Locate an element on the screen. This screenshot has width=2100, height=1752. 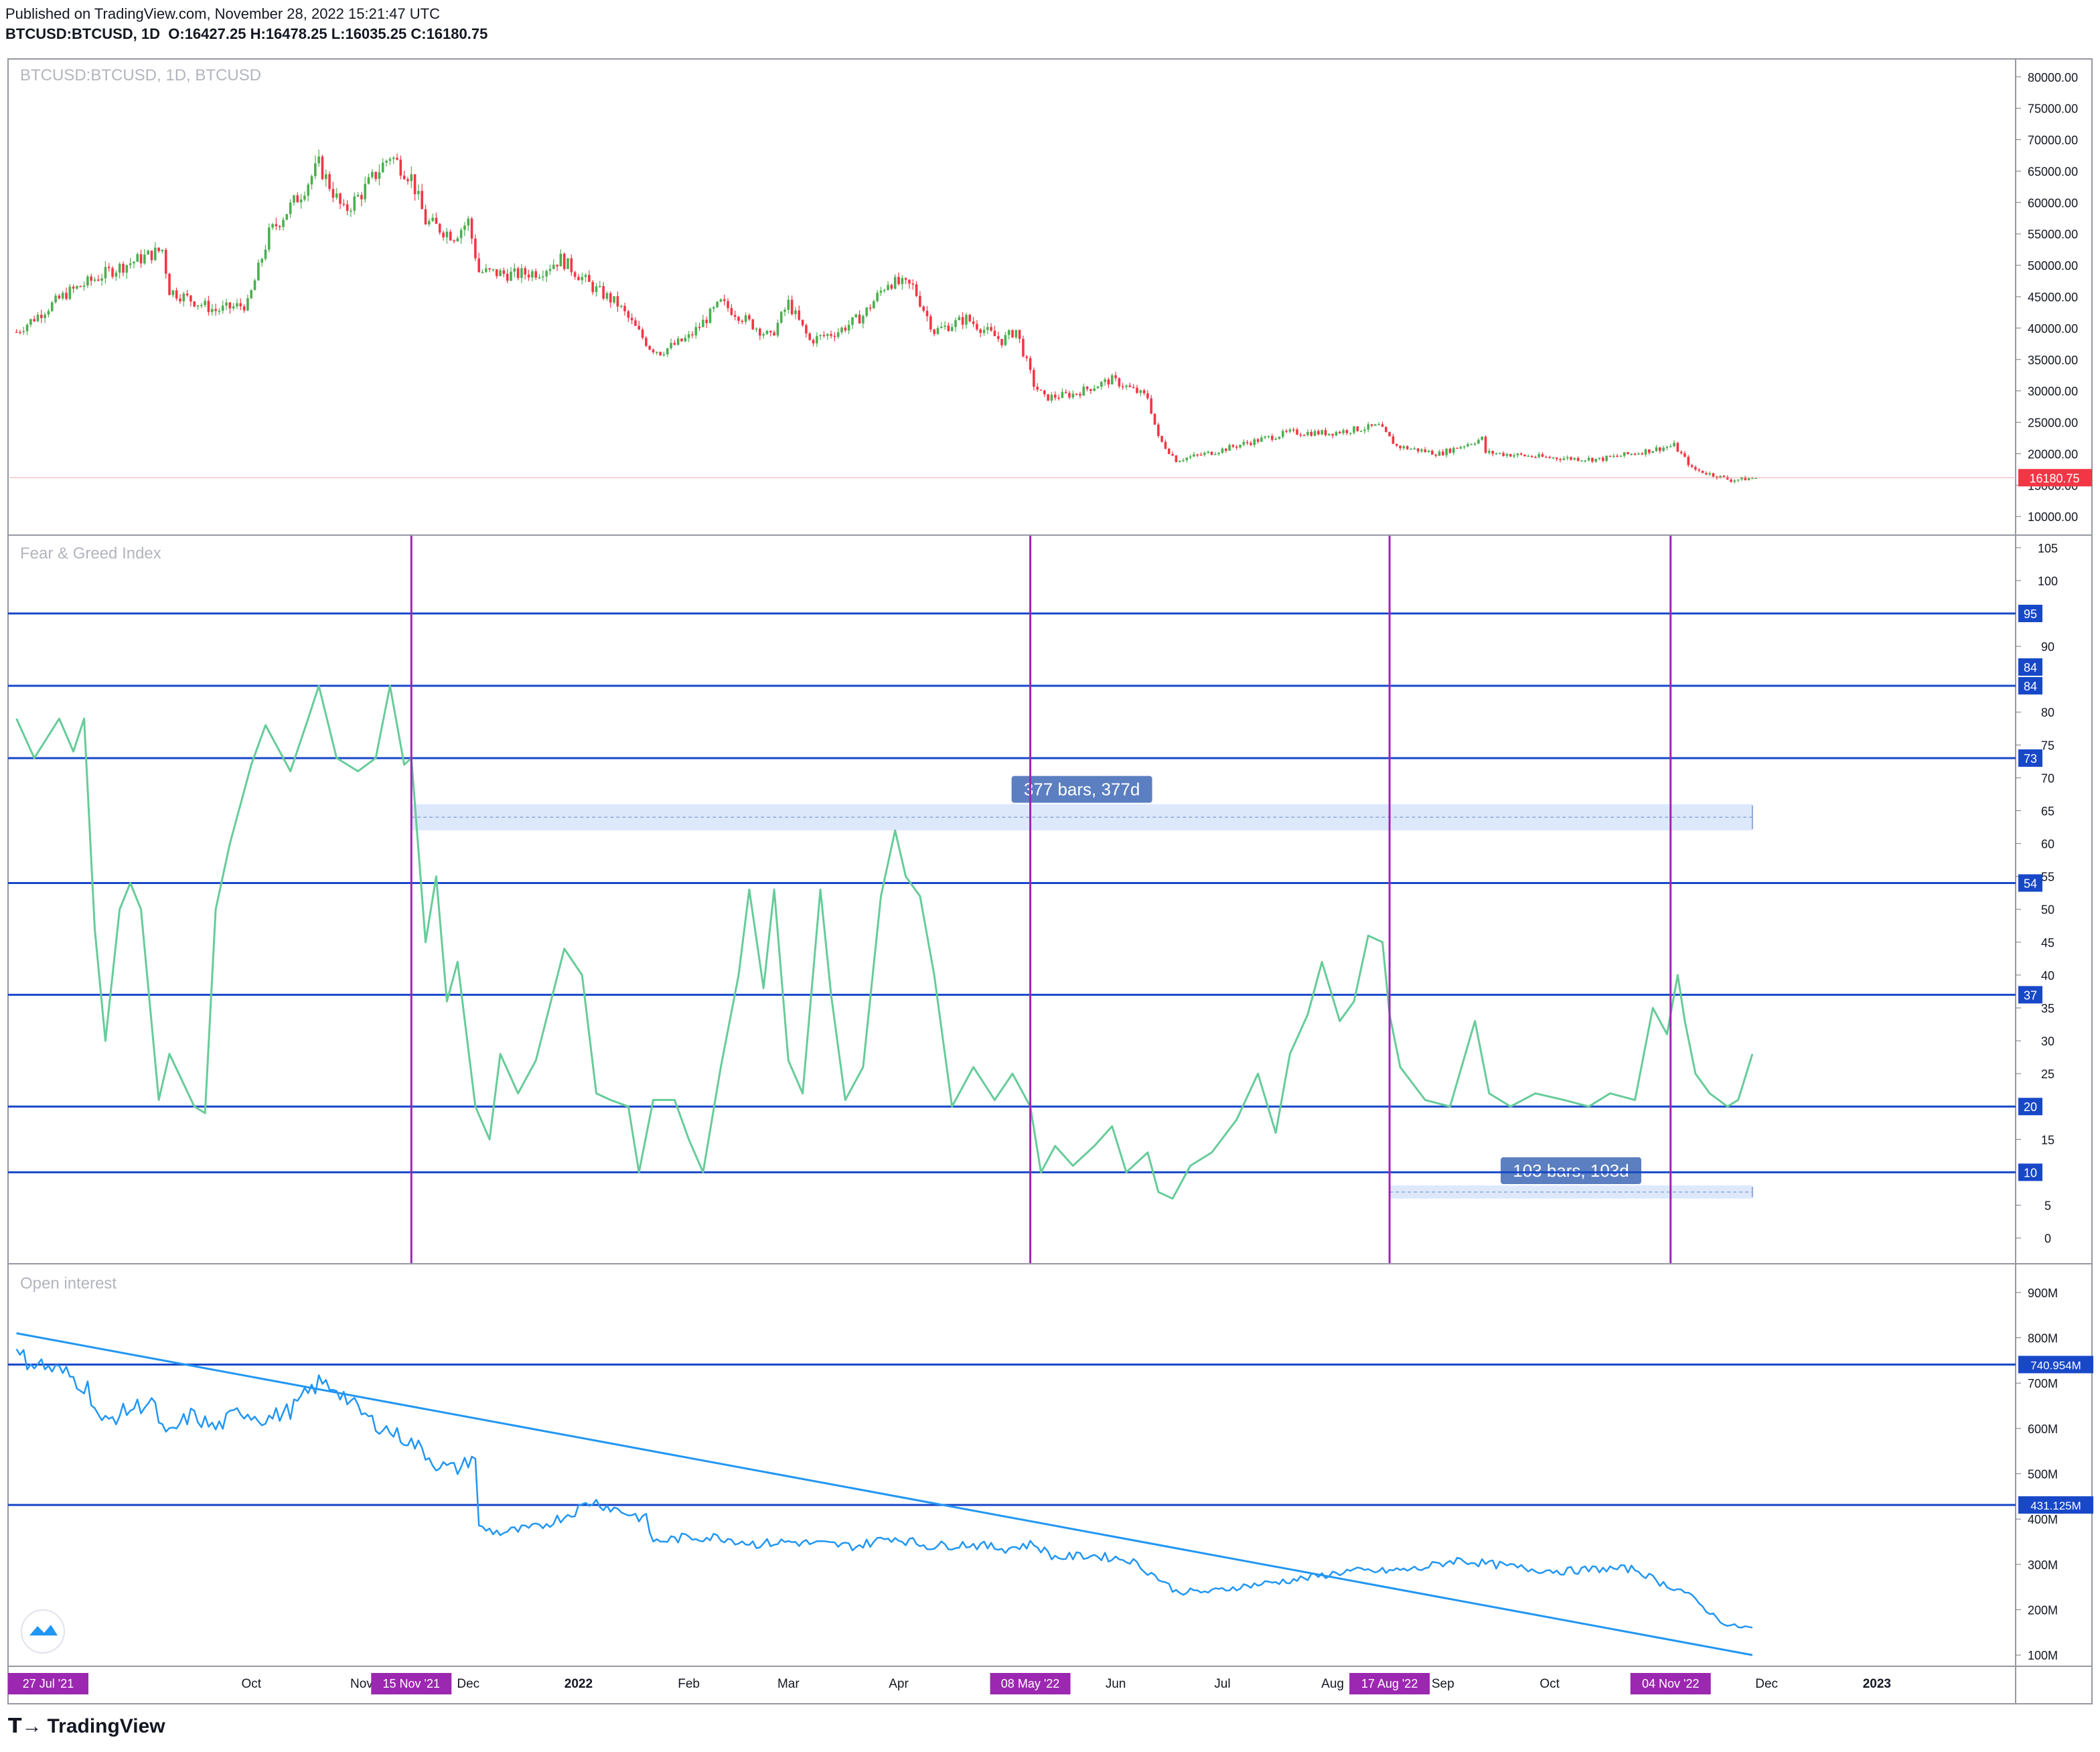
oi-level-tag-label: 740.954M is located at coordinates (2055, 1365).